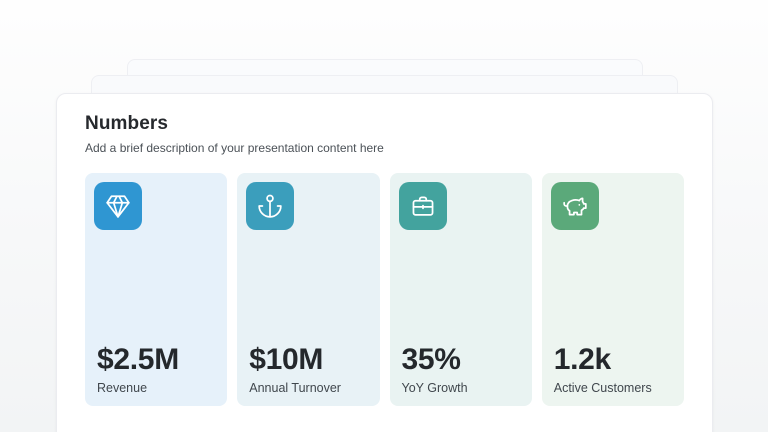  Describe the element at coordinates (122, 388) in the screenshot. I see `stat-label: Revenue` at that location.